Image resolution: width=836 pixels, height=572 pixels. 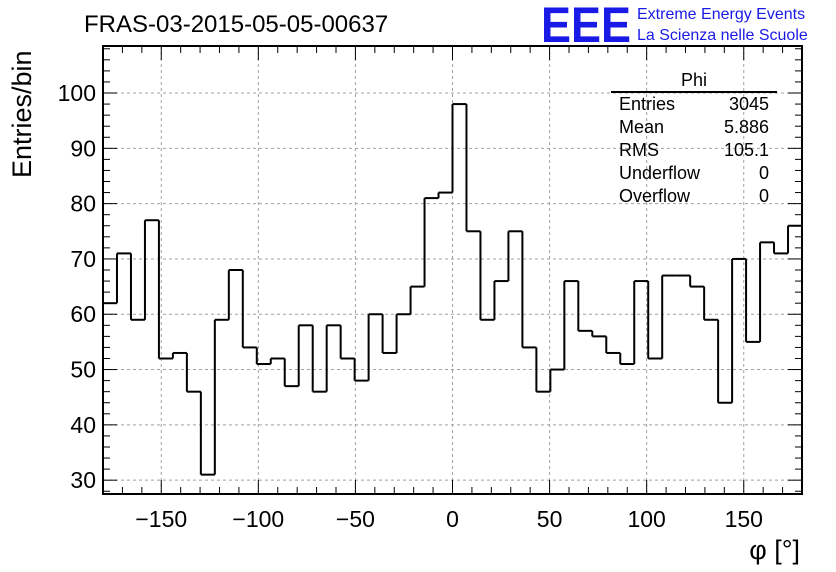 What do you see at coordinates (83, 148) in the screenshot?
I see `y-tick-label: 90` at bounding box center [83, 148].